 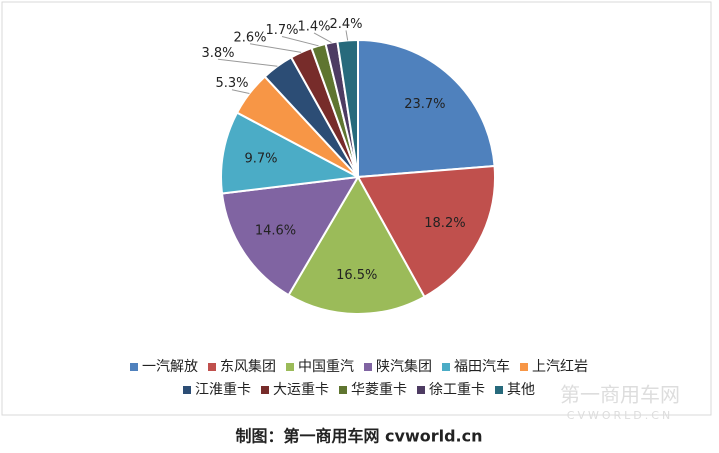 What do you see at coordinates (356, 275) in the screenshot?
I see `data-label: 16.5%` at bounding box center [356, 275].